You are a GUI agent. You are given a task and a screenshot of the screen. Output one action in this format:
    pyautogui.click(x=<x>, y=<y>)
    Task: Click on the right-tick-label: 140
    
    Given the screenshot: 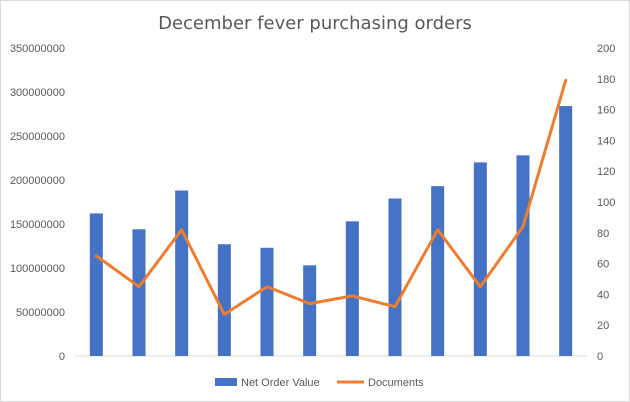 What is the action you would take?
    pyautogui.click(x=606, y=141)
    